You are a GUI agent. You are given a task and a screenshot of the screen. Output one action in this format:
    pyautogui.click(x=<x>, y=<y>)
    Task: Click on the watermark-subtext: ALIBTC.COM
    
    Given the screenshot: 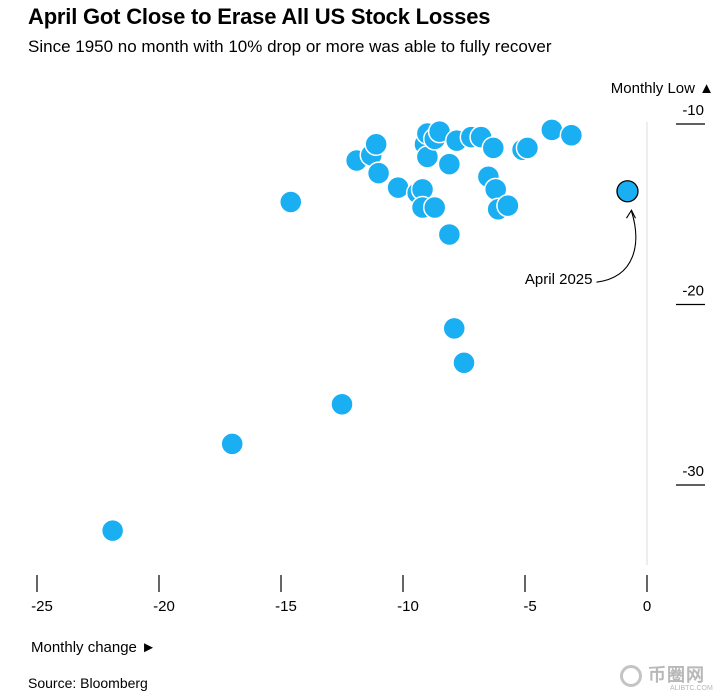 What is the action you would take?
    pyautogui.click(x=691, y=688)
    